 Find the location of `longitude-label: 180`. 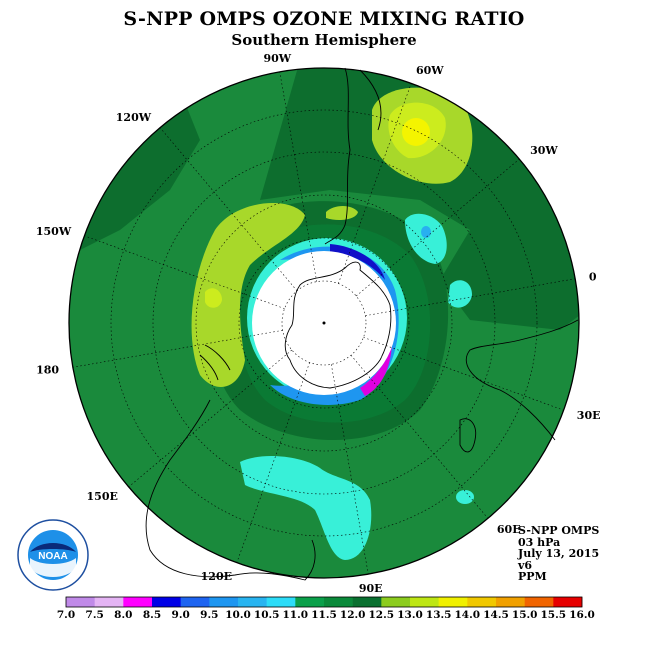

longitude-label: 180 is located at coordinates (47, 370).